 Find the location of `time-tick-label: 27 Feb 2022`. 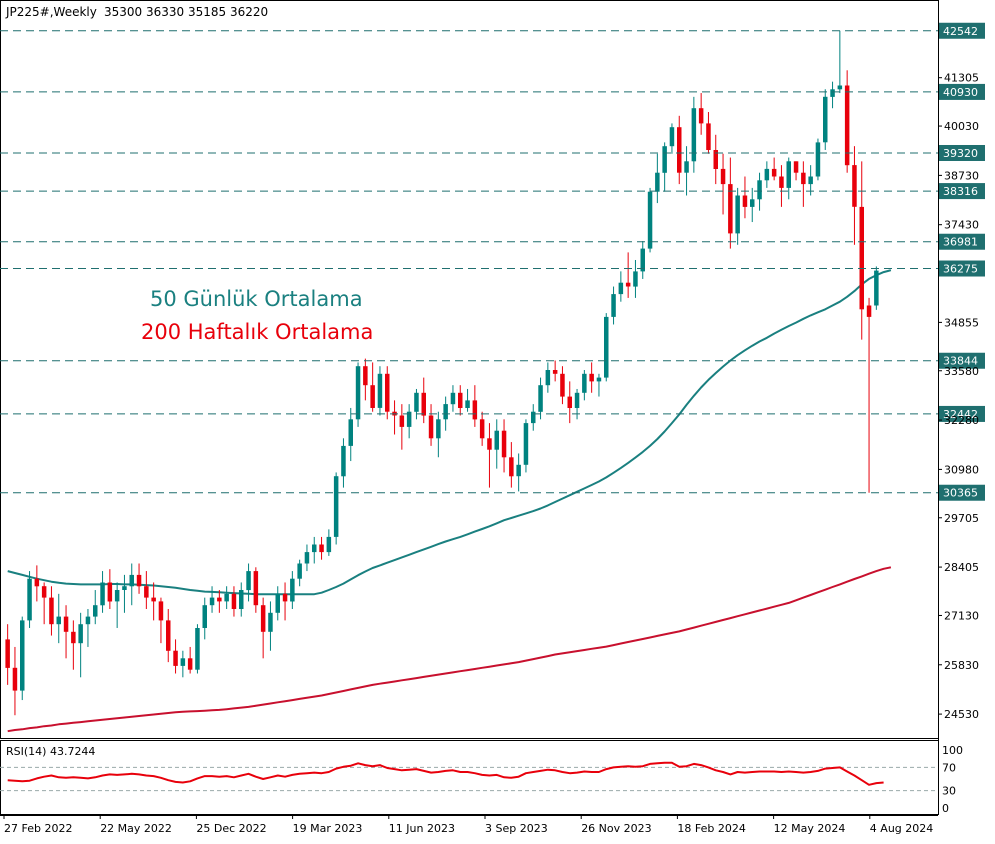

time-tick-label: 27 Feb 2022 is located at coordinates (38, 828).